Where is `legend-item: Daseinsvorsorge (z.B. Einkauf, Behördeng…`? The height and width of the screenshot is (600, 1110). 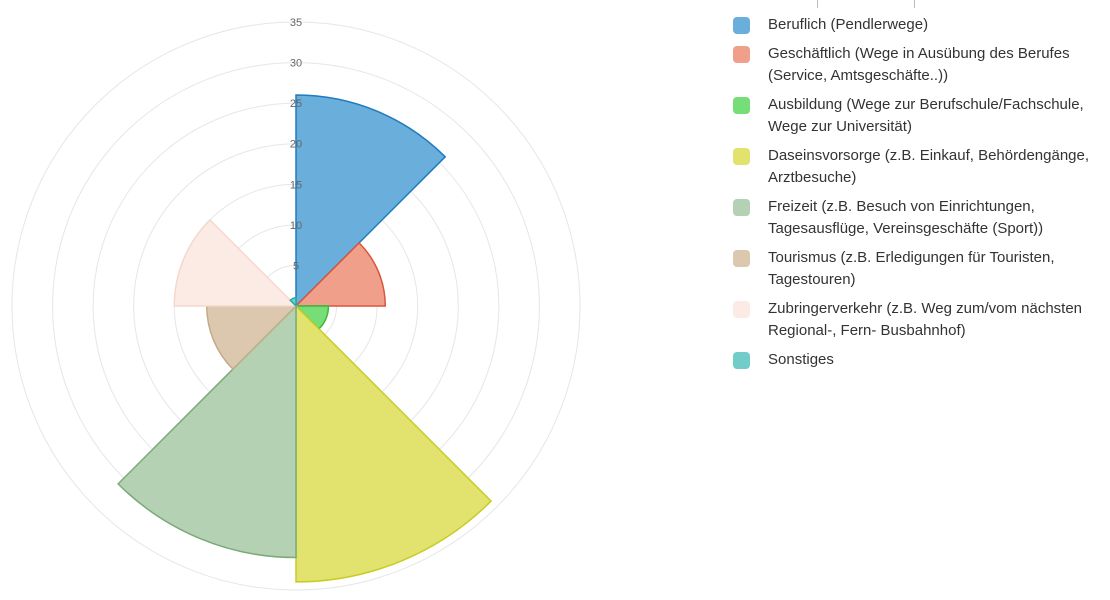
legend-item: Daseinsvorsorge (z.B. Einkauf, Behördeng… is located at coordinates (918, 168).